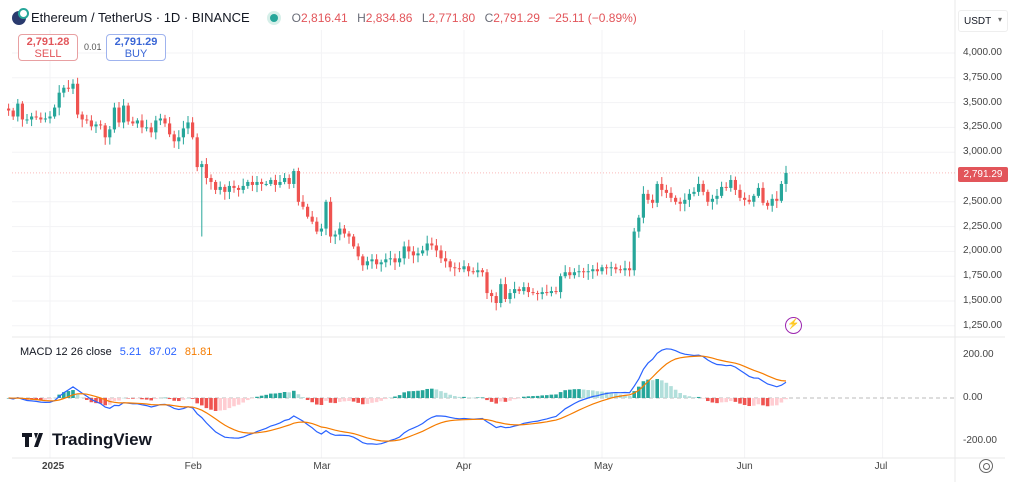  I want to click on sell-button: 2,791.28 SELL, so click(48, 47).